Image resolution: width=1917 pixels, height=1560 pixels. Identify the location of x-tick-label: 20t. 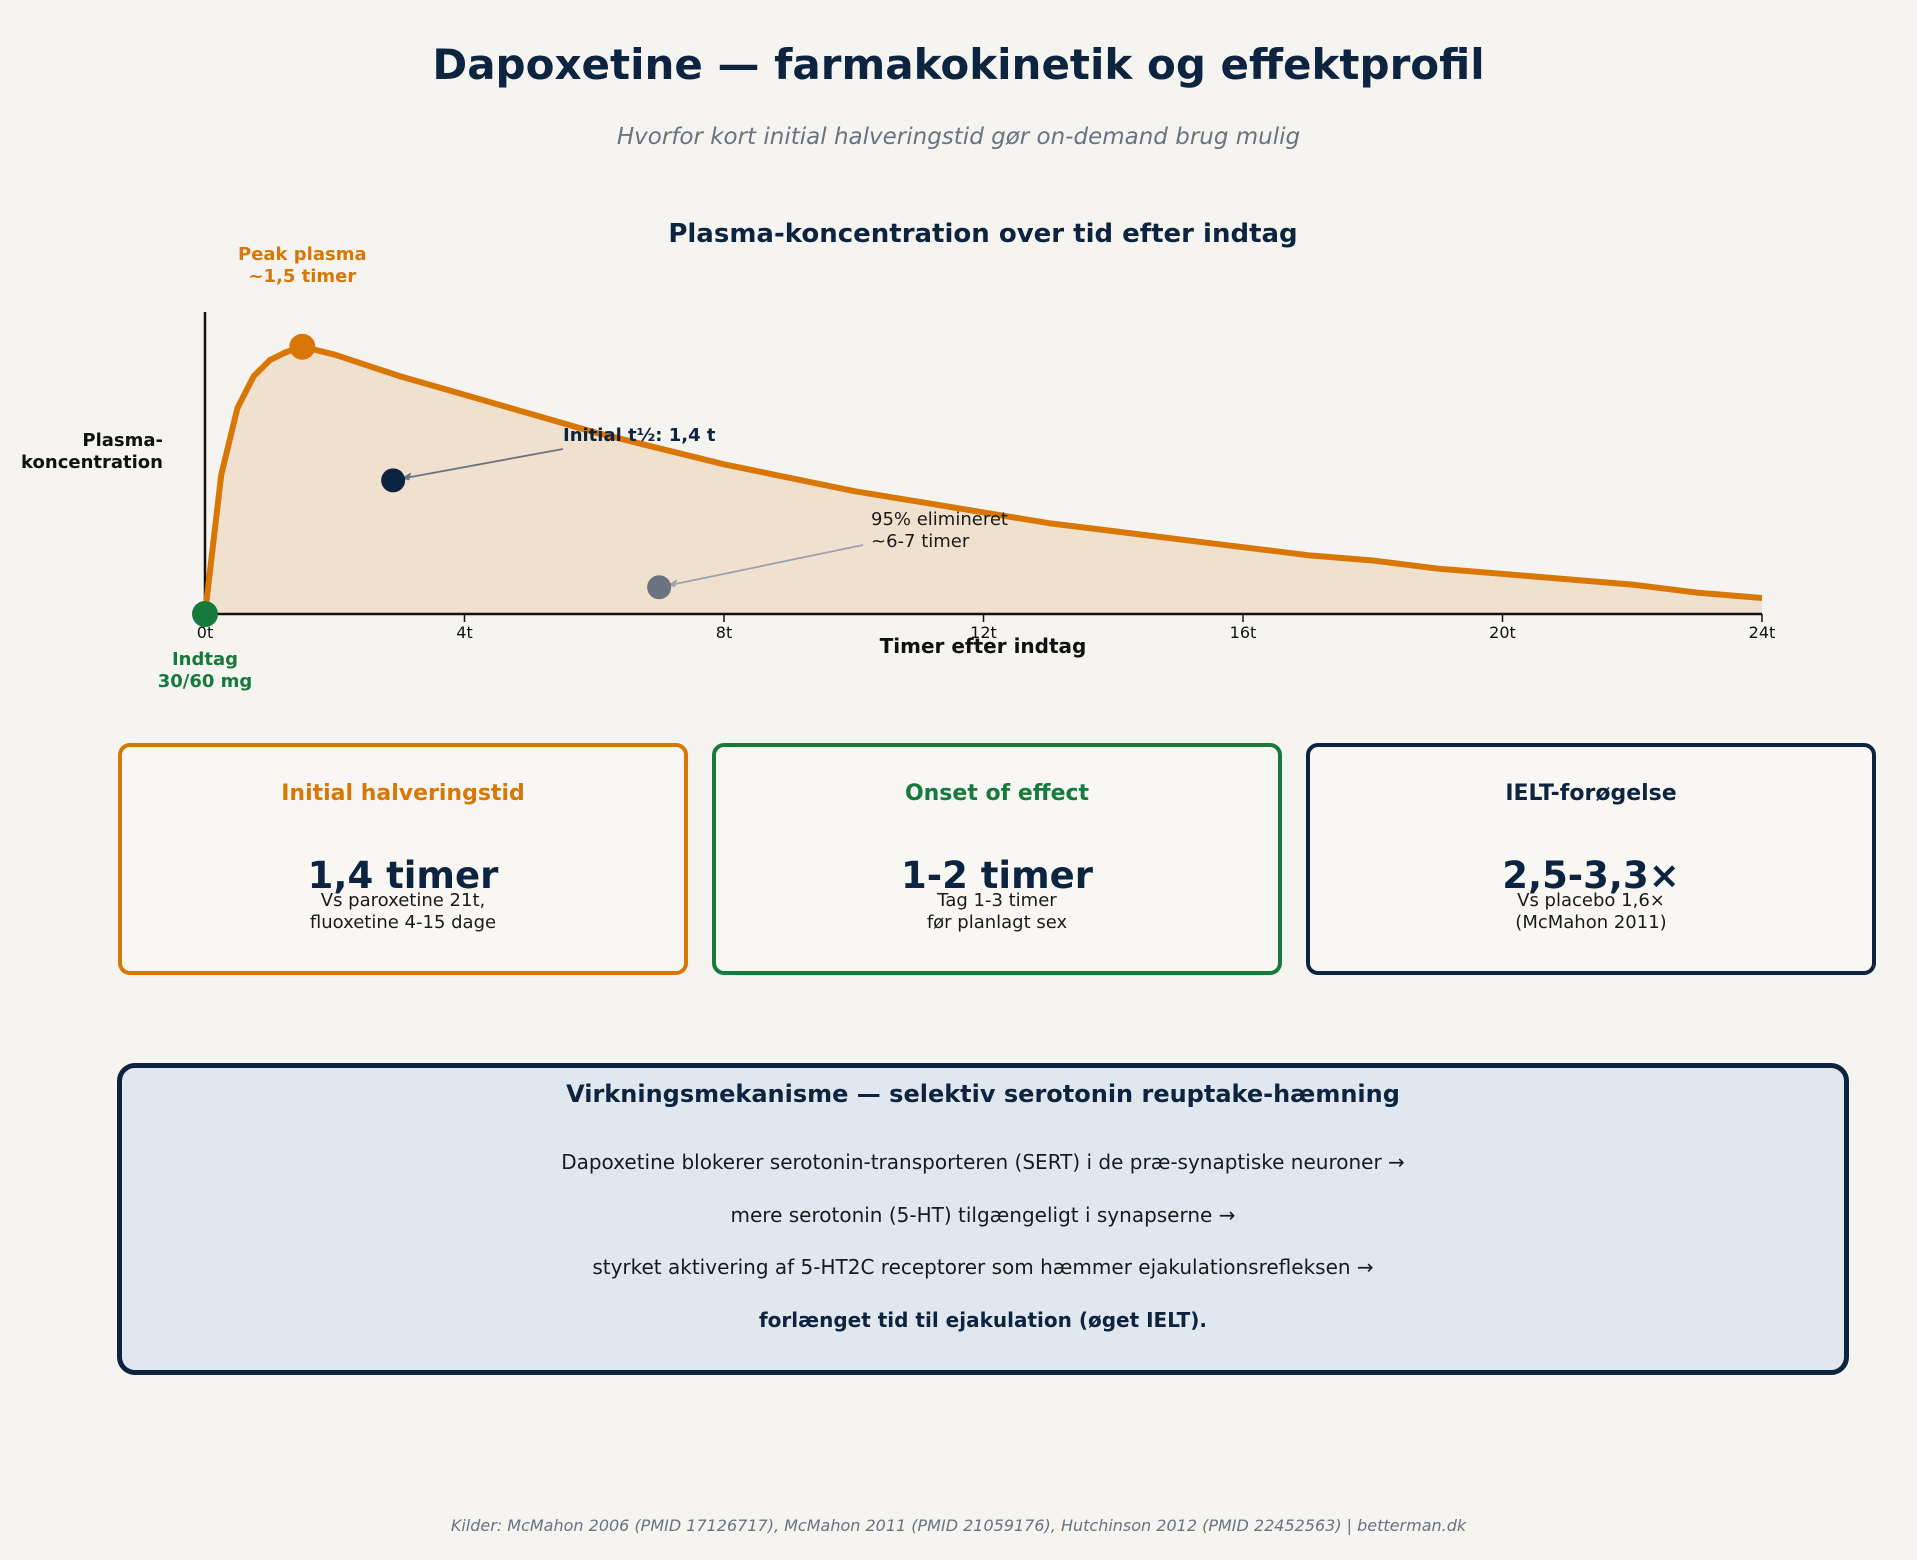
(1502, 632).